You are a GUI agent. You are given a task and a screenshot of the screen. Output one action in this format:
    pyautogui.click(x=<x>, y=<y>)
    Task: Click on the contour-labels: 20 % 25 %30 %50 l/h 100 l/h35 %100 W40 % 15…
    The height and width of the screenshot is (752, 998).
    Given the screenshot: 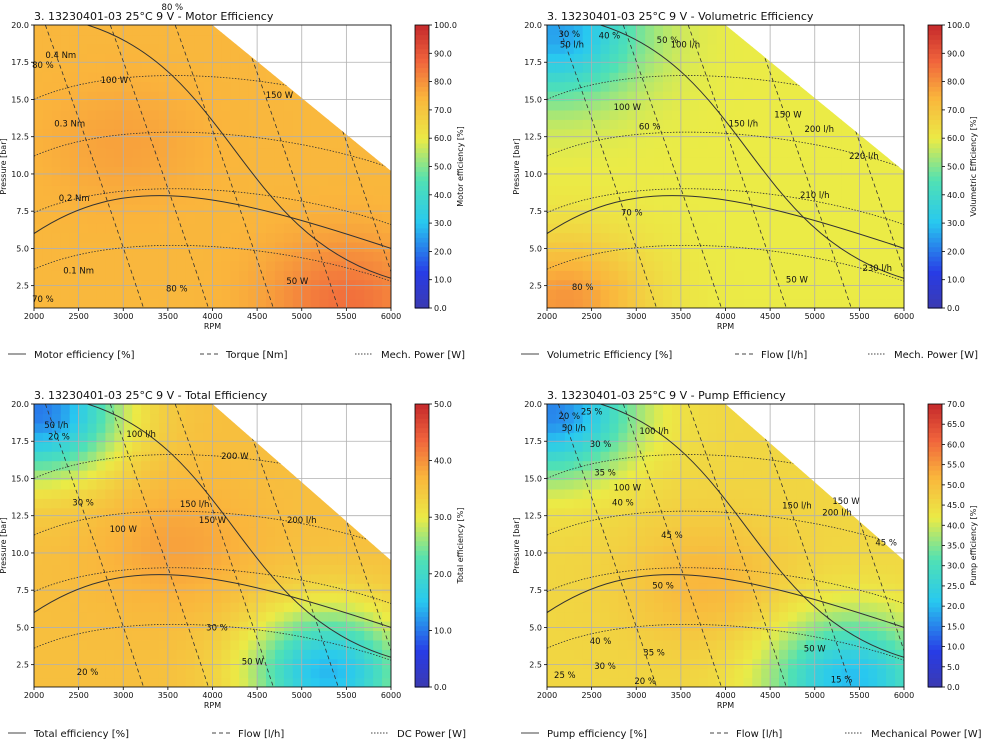 What is the action you would take?
    pyautogui.click(x=725, y=547)
    